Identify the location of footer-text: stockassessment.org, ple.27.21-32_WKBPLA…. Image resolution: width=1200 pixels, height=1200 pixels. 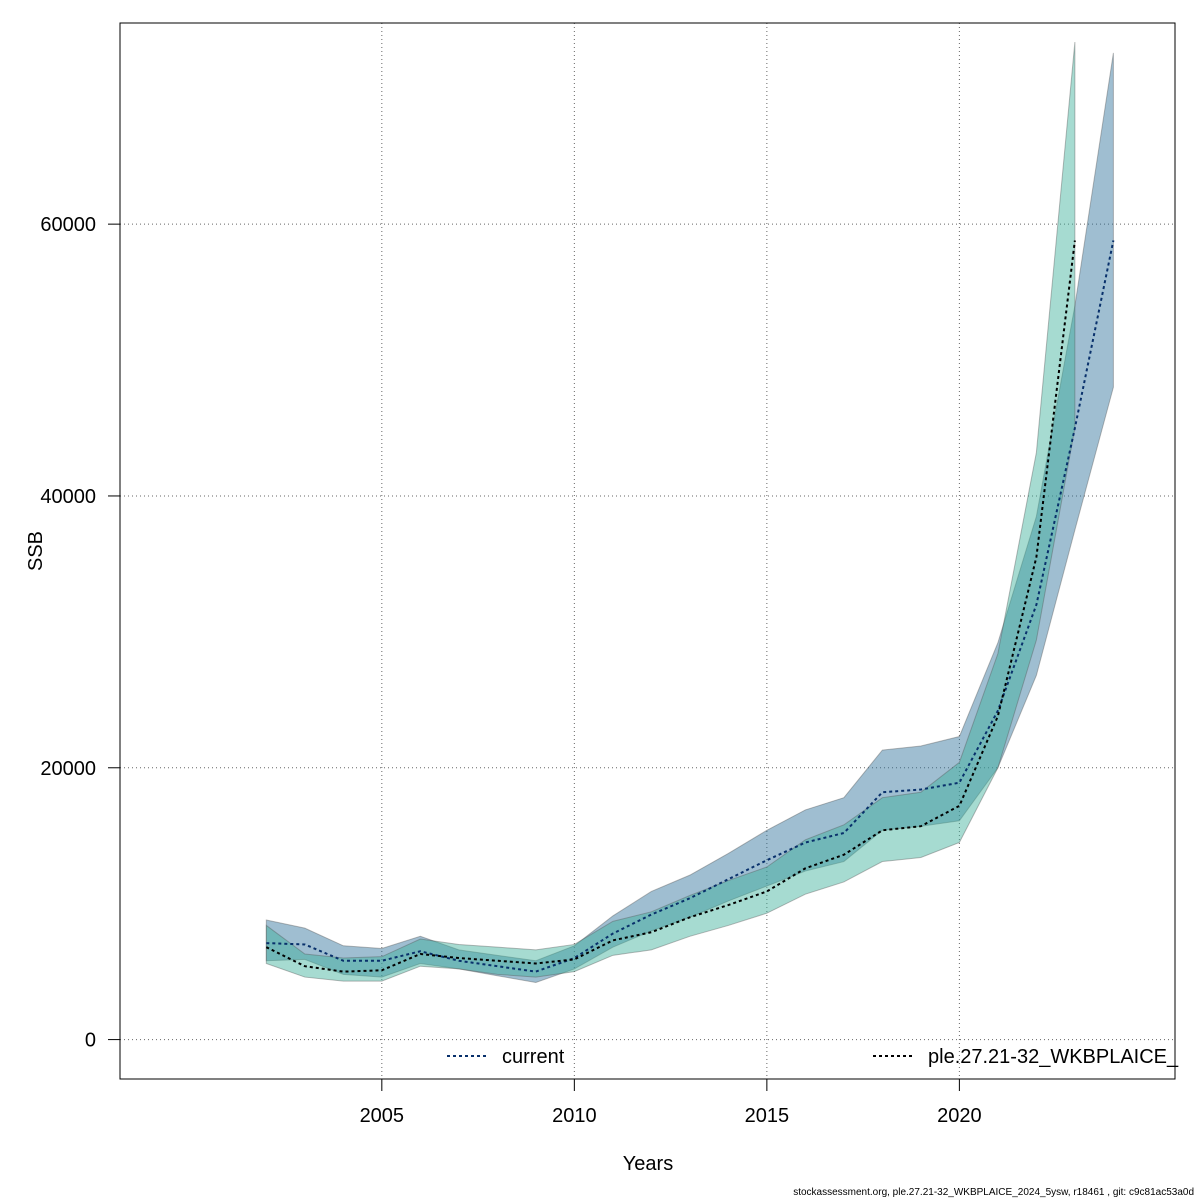
(993, 1192).